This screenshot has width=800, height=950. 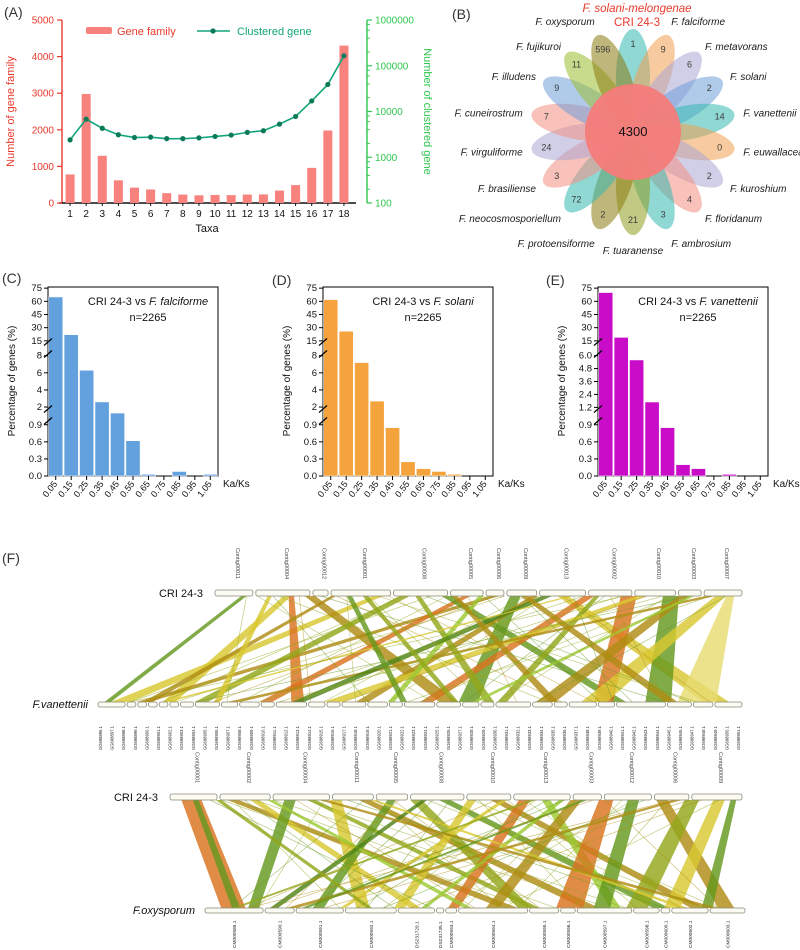 I want to click on x-tick-label: 1.05, so click(x=754, y=489).